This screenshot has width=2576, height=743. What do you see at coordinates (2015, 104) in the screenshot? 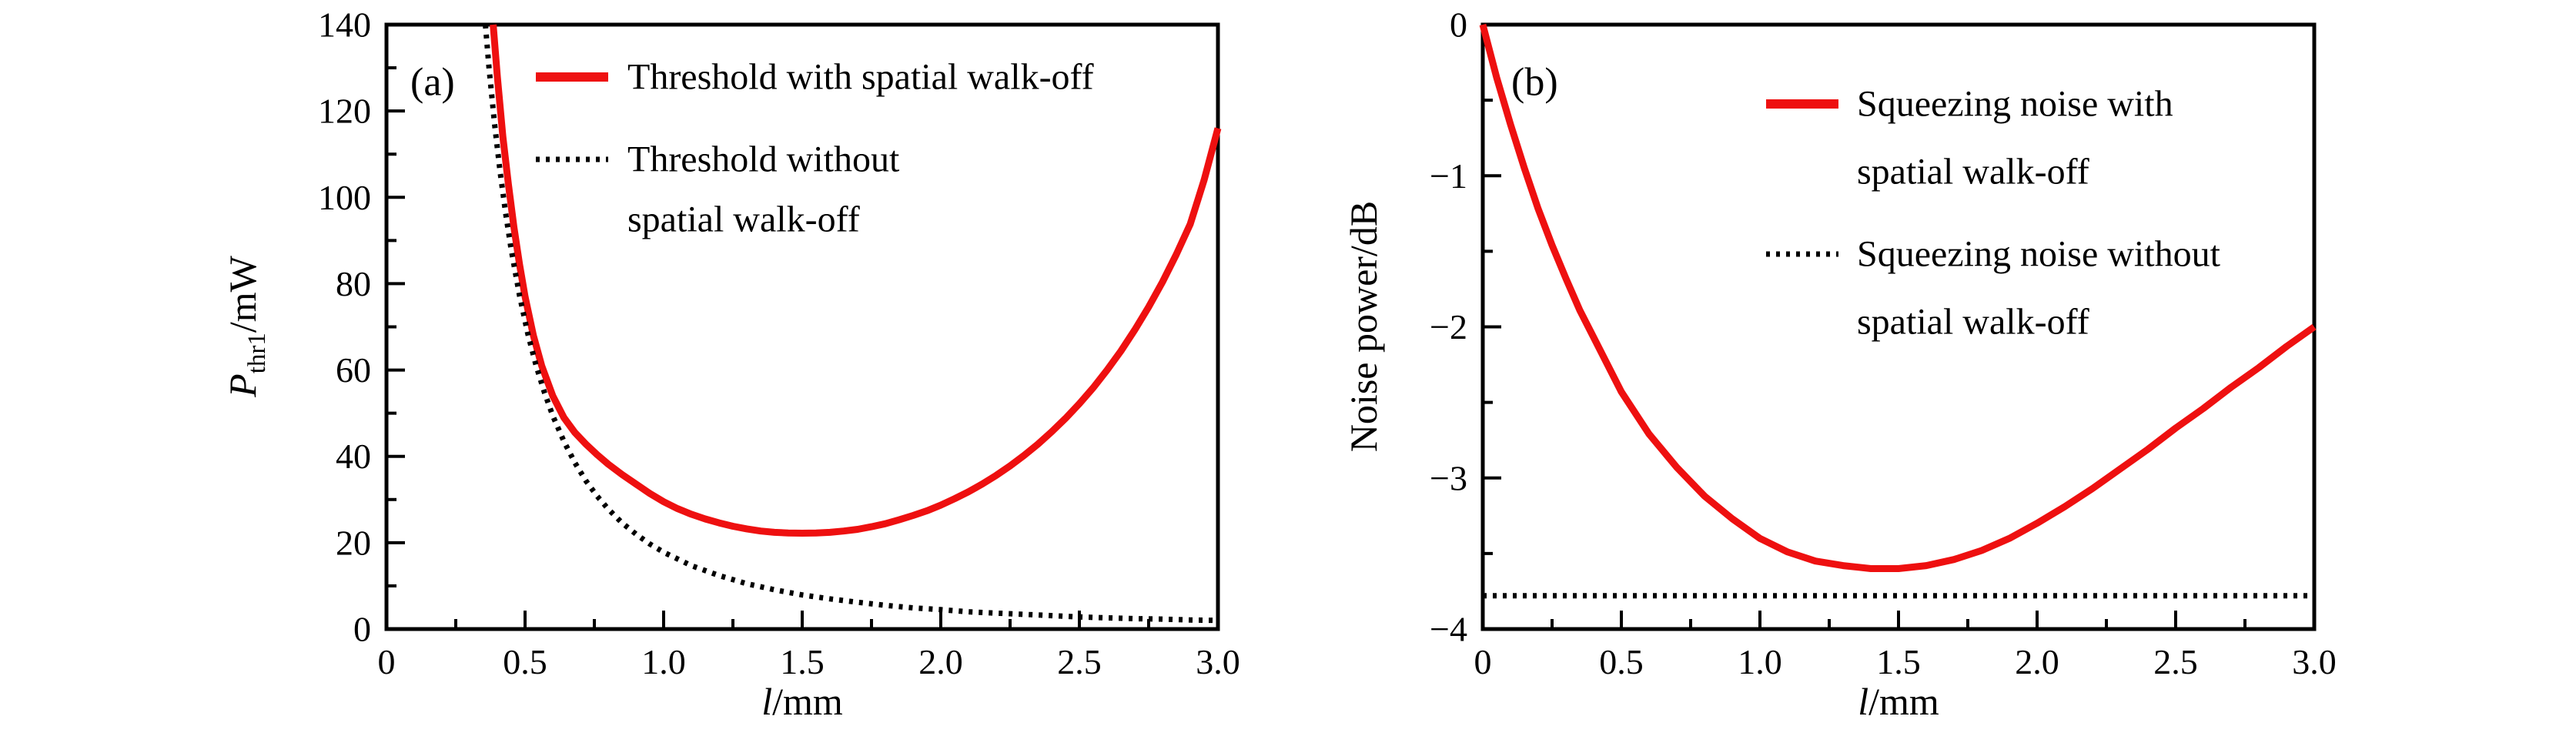
I see `legend-label-squeezing-noise-with-spatial-walk-off: Squeezing noise with` at bounding box center [2015, 104].